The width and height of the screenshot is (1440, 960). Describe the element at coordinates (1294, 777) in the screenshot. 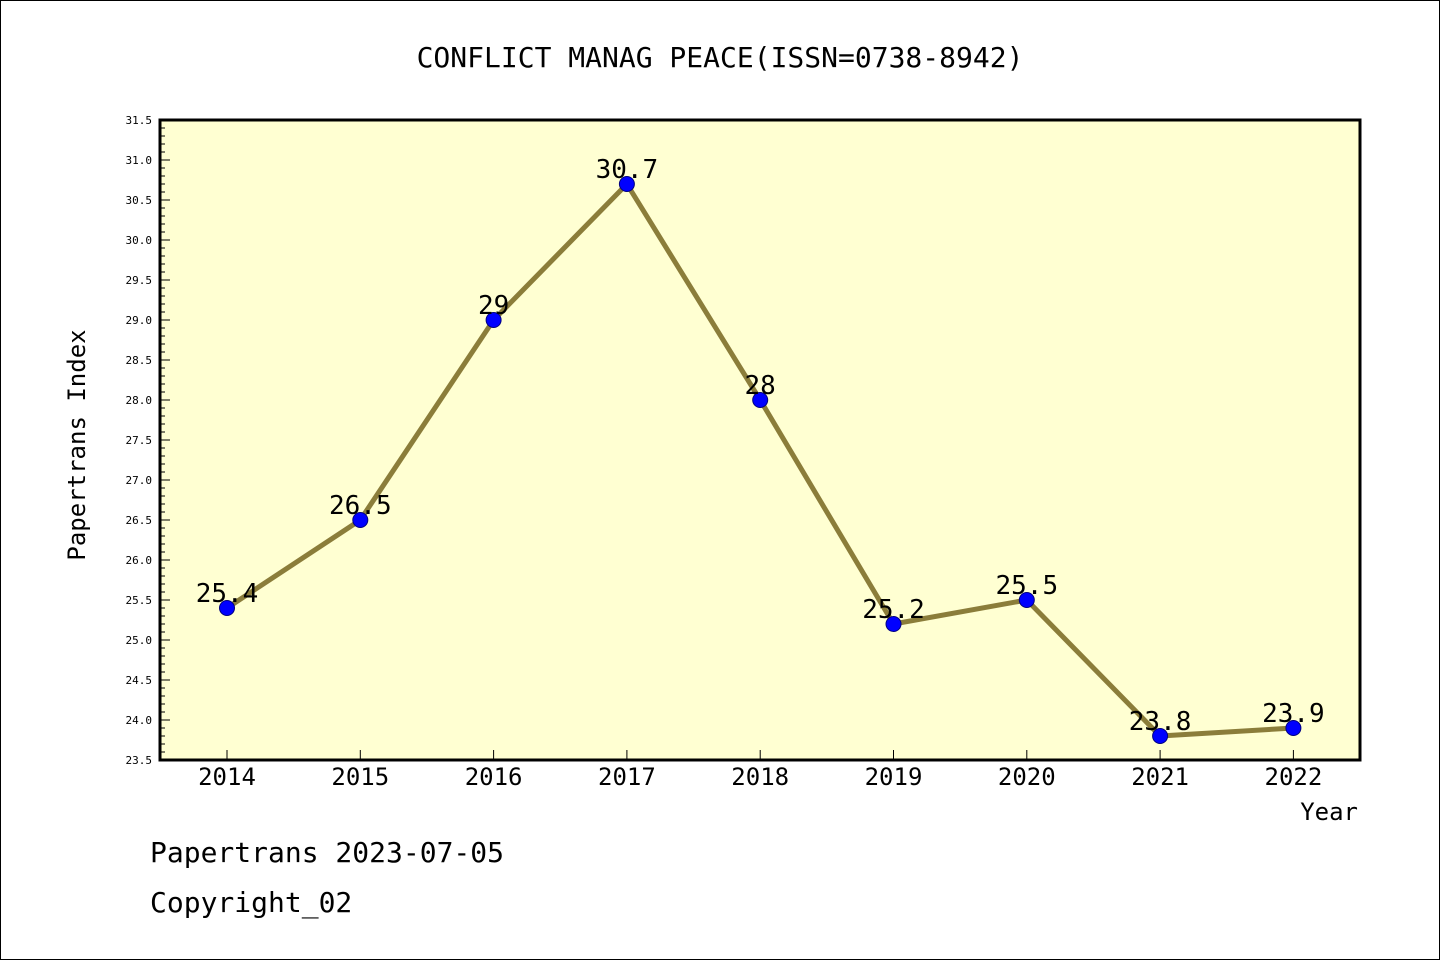

I see `x-tick-label: 2022` at that location.